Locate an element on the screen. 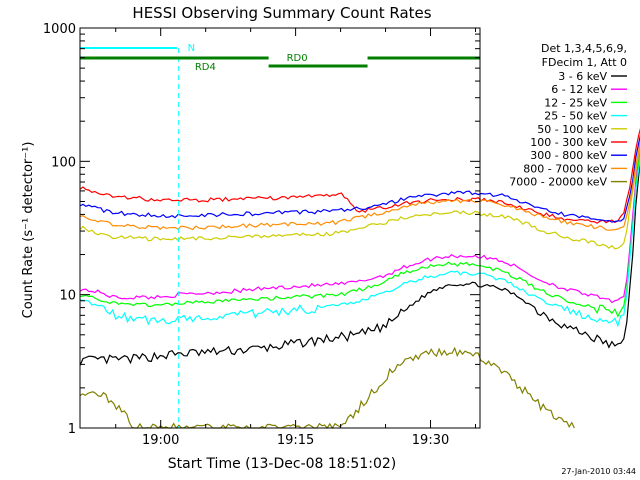 This screenshot has height=480, width=640. legend-entry-label: 300 - 800 keV is located at coordinates (568, 155).